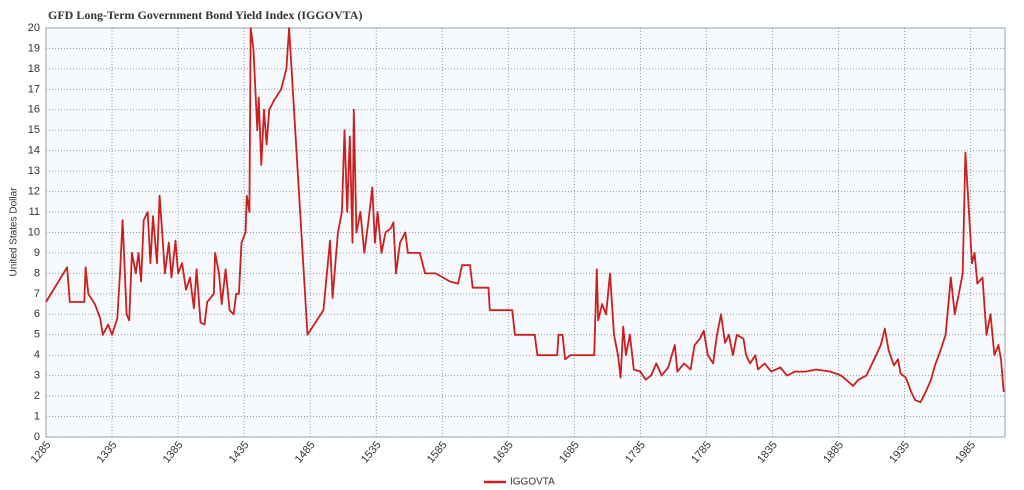 The width and height of the screenshot is (1024, 490). Describe the element at coordinates (37, 376) in the screenshot. I see `y-tick-label: 3` at that location.